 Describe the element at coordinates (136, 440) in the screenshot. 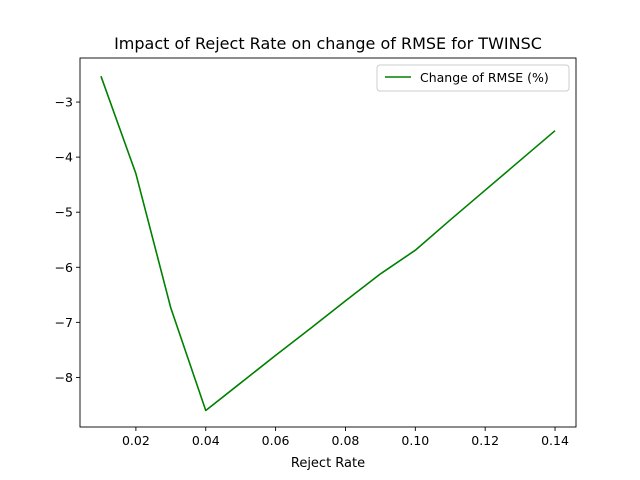

I see `x-tick-label: 0.02` at that location.